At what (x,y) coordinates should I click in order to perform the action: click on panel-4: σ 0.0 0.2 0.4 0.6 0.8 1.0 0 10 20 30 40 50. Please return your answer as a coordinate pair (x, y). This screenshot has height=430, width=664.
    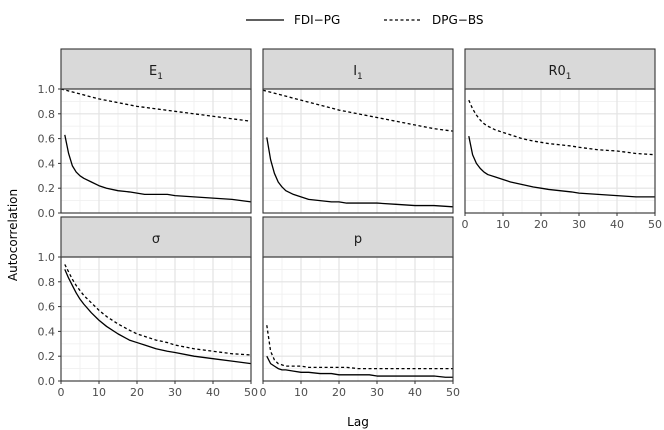
    Looking at the image, I should click on (148, 307).